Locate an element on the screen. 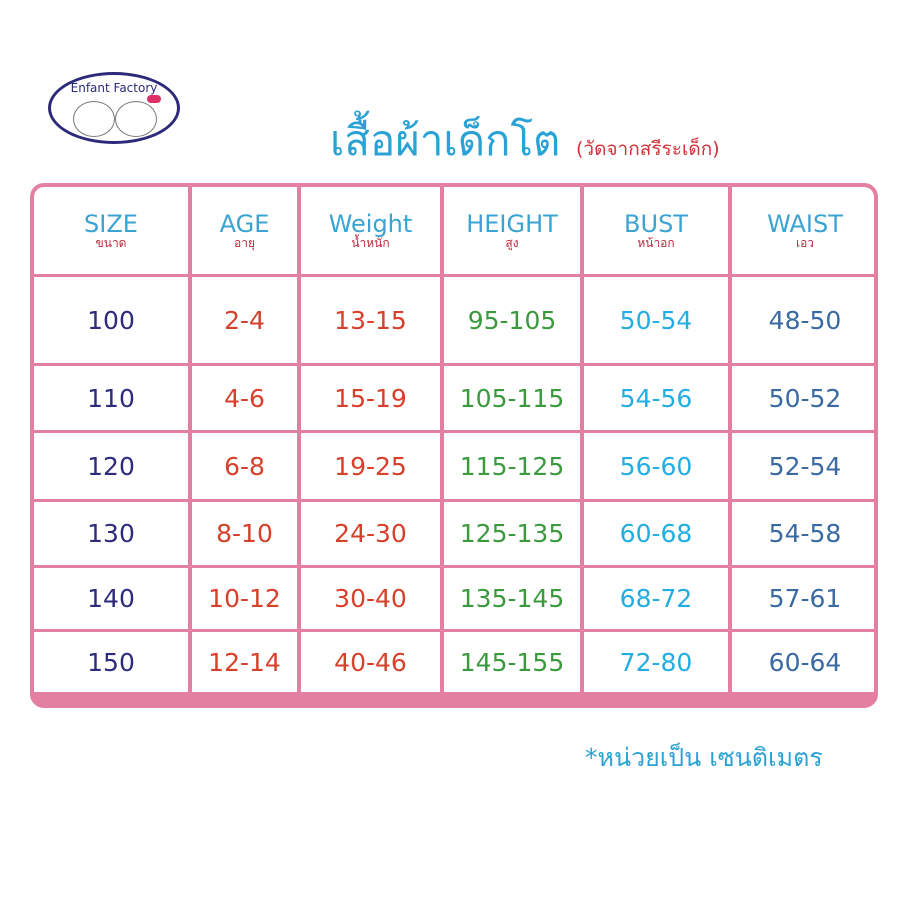 The image size is (900, 900). table-cell: 140 is located at coordinates (111, 598).